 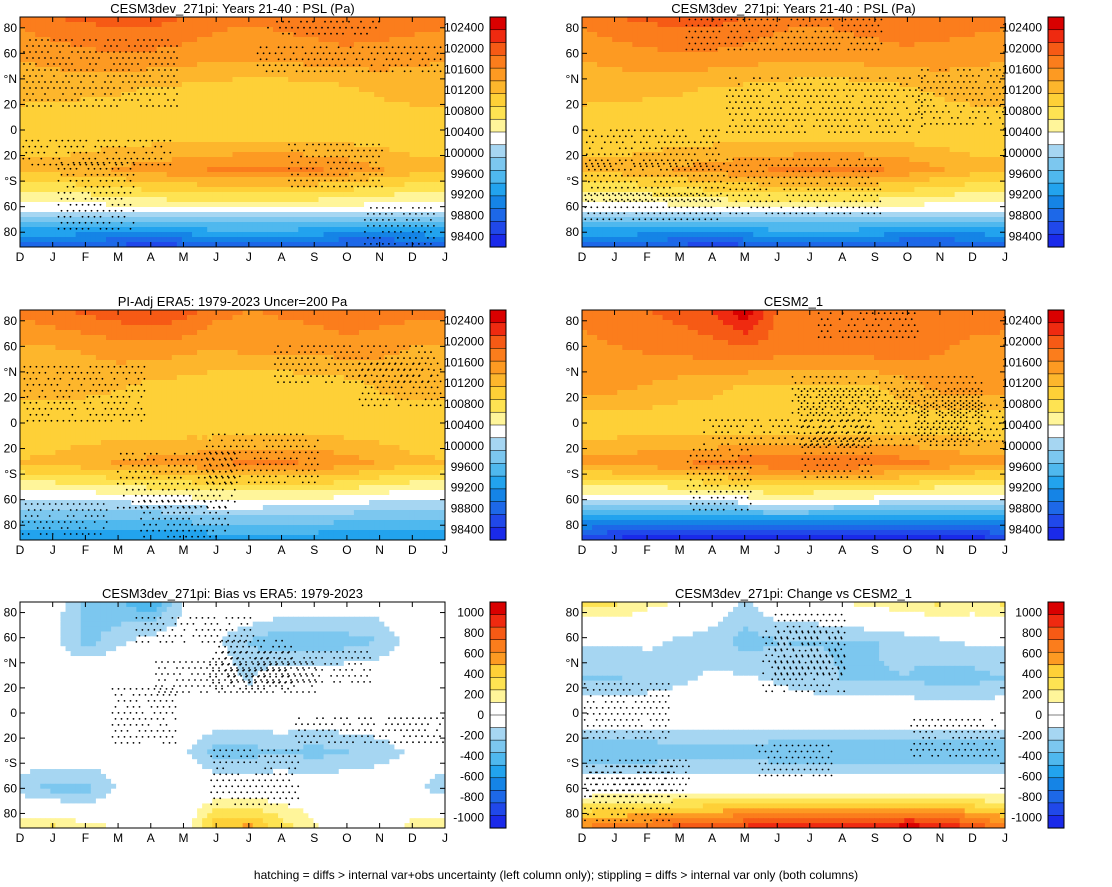 I want to click on x-tick-label: J, so click(x=216, y=257).